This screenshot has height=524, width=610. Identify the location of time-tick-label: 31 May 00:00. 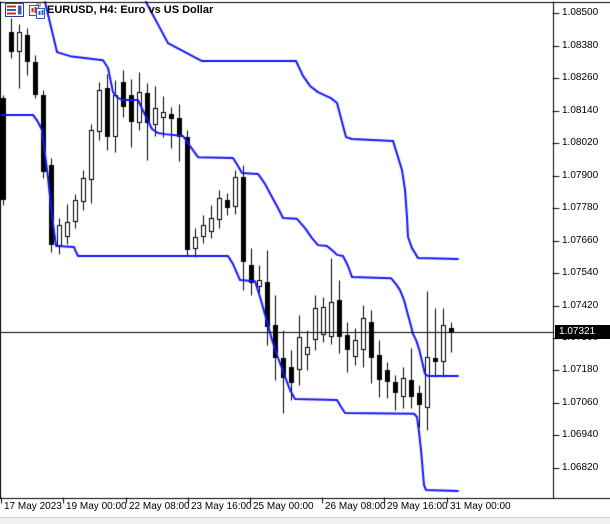
(480, 506).